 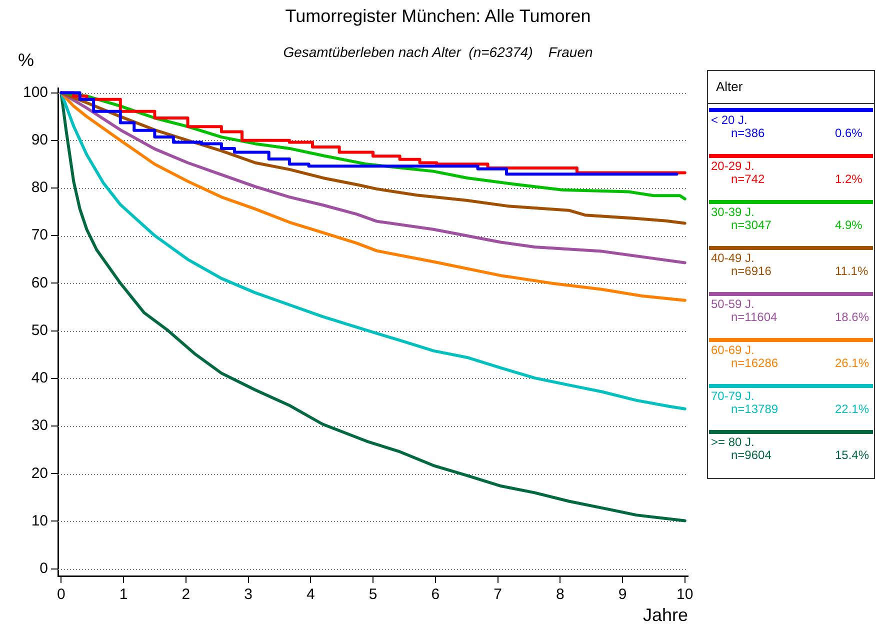 I want to click on text: 70-79 J. n=13789 22.1%, so click(x=790, y=402).